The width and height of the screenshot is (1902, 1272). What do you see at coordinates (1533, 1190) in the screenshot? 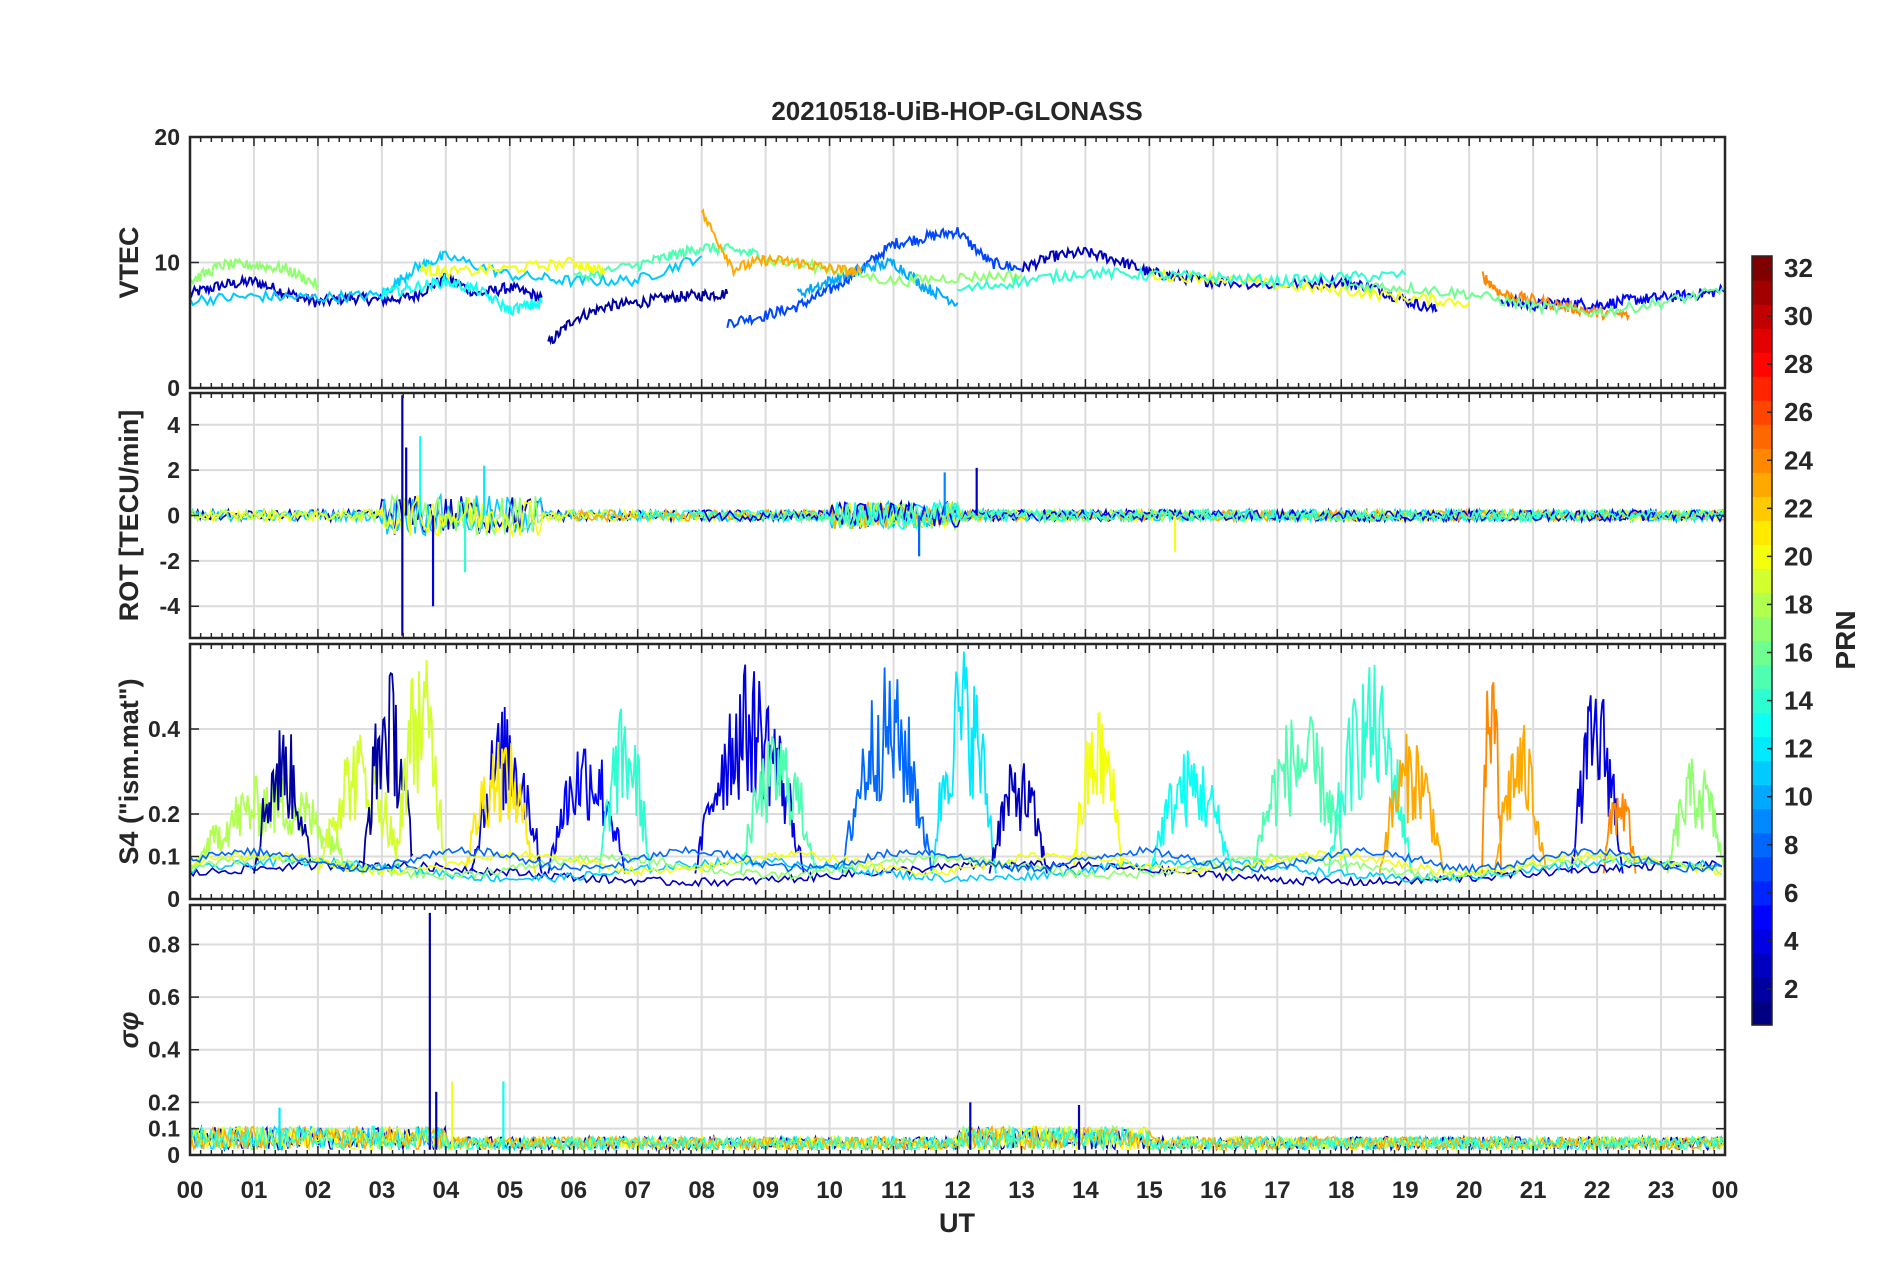
I see `x-tick-label: 21` at bounding box center [1533, 1190].